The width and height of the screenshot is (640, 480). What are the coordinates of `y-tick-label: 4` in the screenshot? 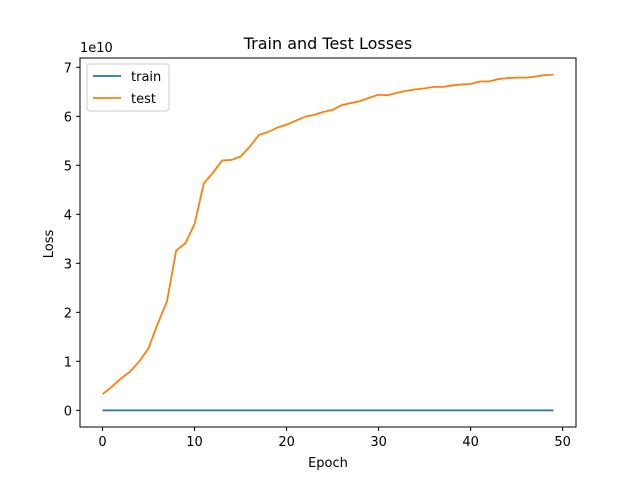 It's located at (68, 215).